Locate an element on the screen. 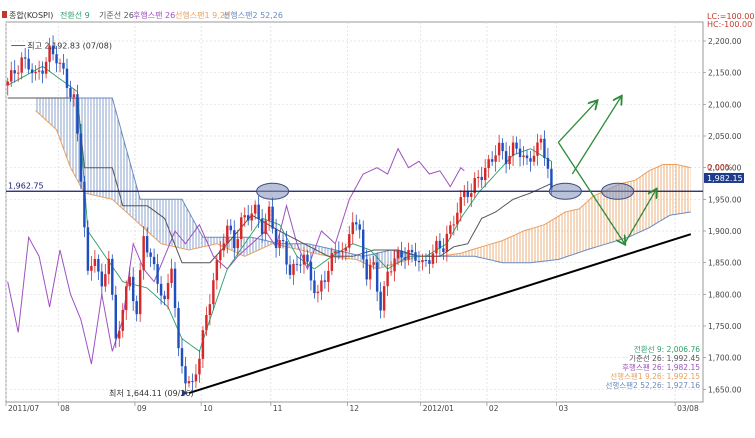 The height and width of the screenshot is (438, 755). current-price: 1,982.15 is located at coordinates (725, 178).